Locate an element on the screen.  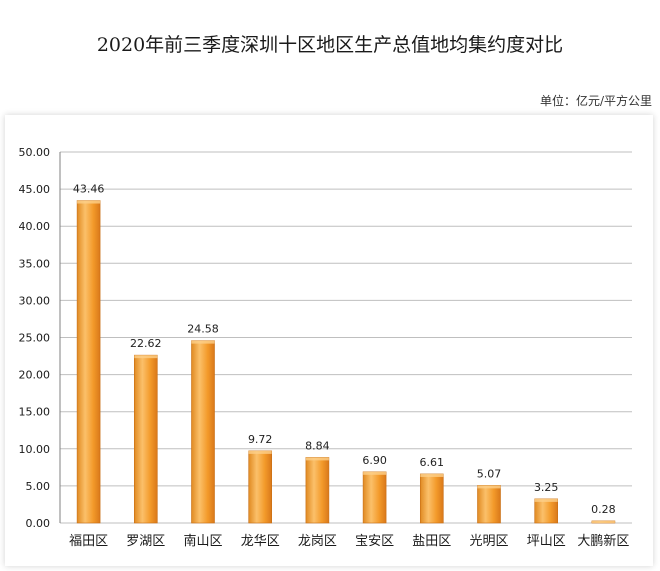
y-tick-label: 35.00 is located at coordinates (35, 263).